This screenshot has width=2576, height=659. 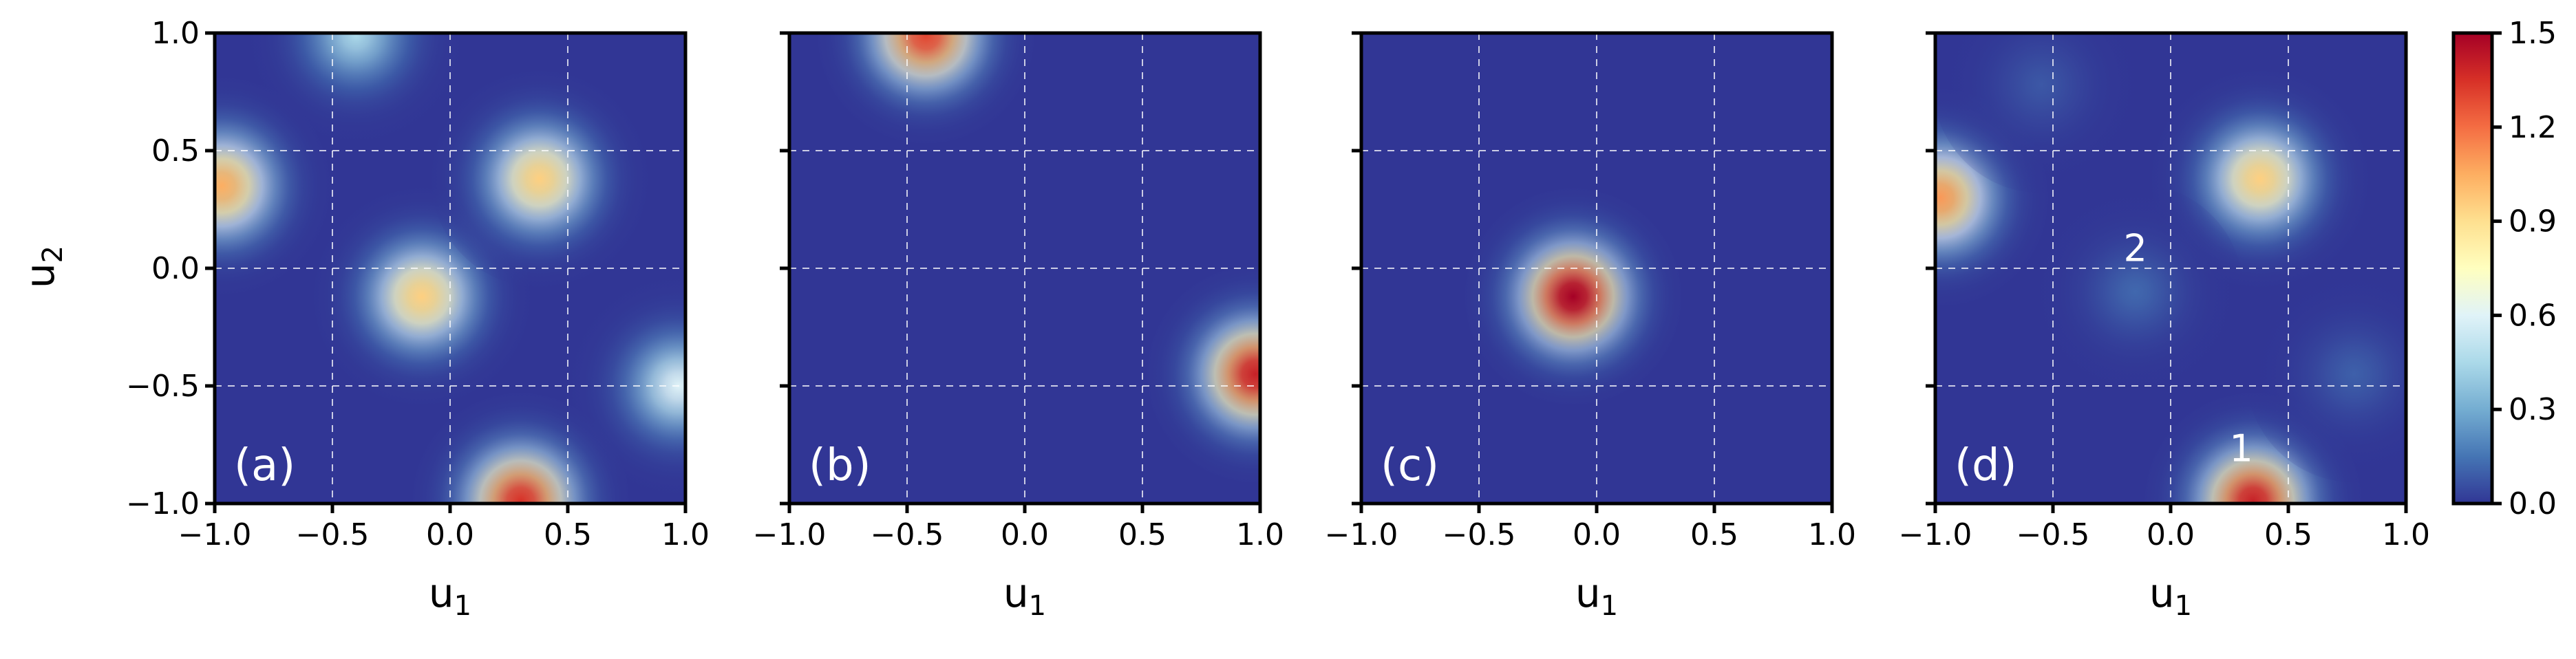 I want to click on y-label-main: u, so click(x=40, y=275).